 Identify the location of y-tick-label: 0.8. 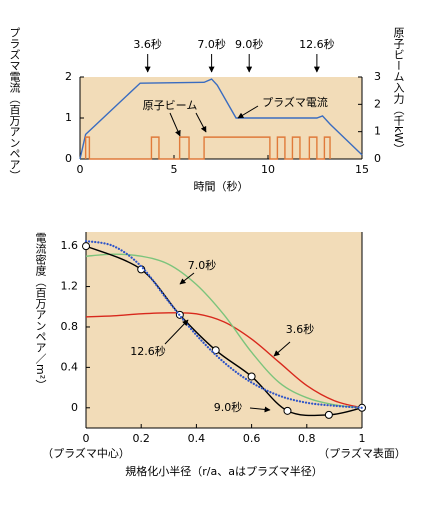
(70, 326).